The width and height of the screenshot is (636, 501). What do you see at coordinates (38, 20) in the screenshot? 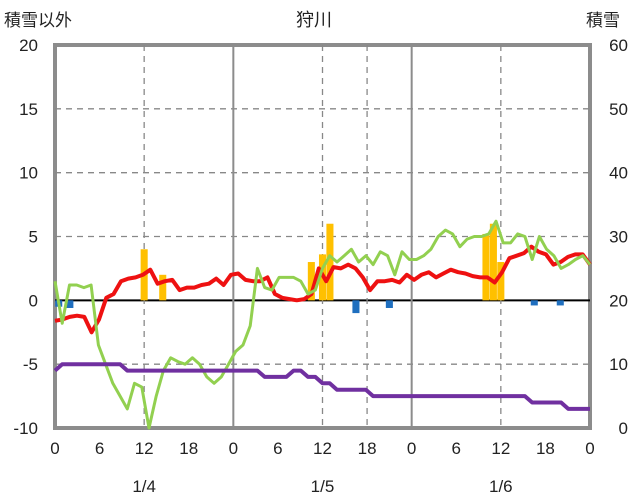
I see `y-left-axis-title: 積雪以外` at bounding box center [38, 20].